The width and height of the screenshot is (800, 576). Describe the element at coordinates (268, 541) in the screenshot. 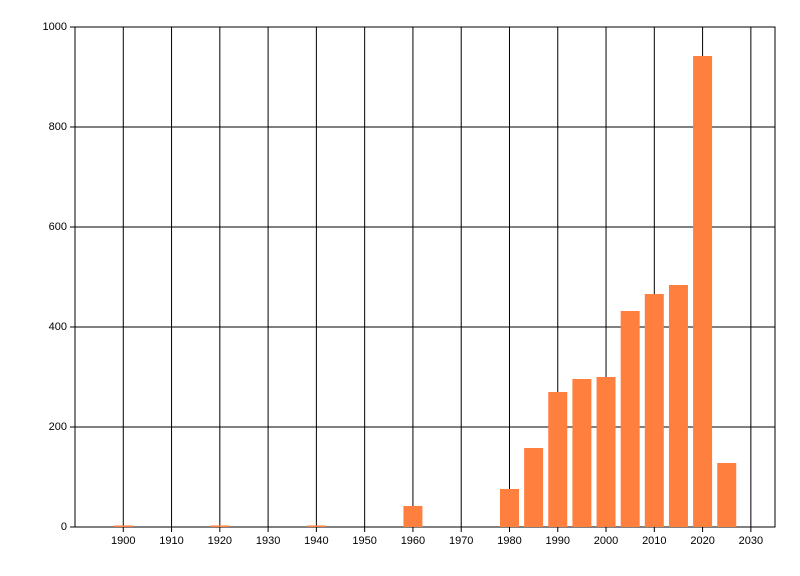

I see `x-tick-label: 1930` at that location.